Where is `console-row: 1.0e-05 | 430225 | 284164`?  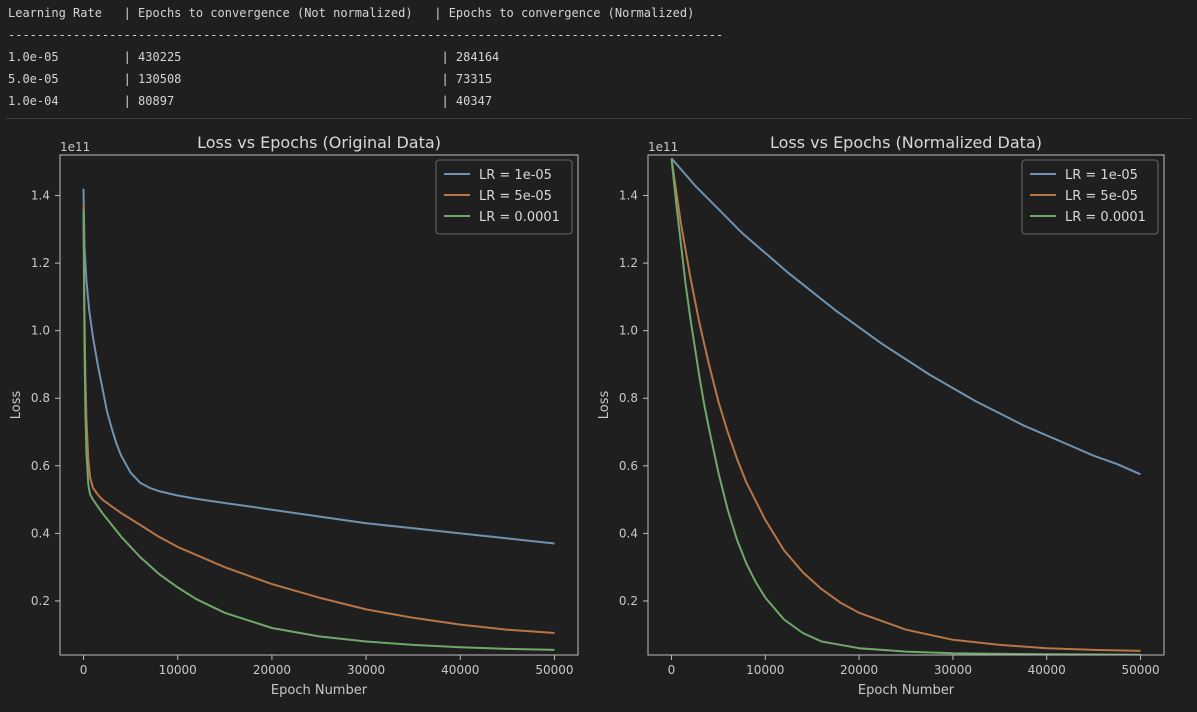 console-row: 1.0e-05 | 430225 | 284164 is located at coordinates (254, 57).